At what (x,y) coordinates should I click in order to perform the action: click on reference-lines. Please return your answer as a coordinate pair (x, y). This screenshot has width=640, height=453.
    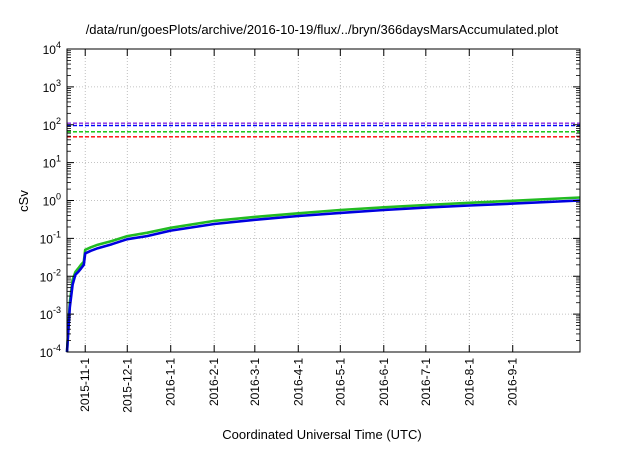
    Looking at the image, I should click on (323, 130).